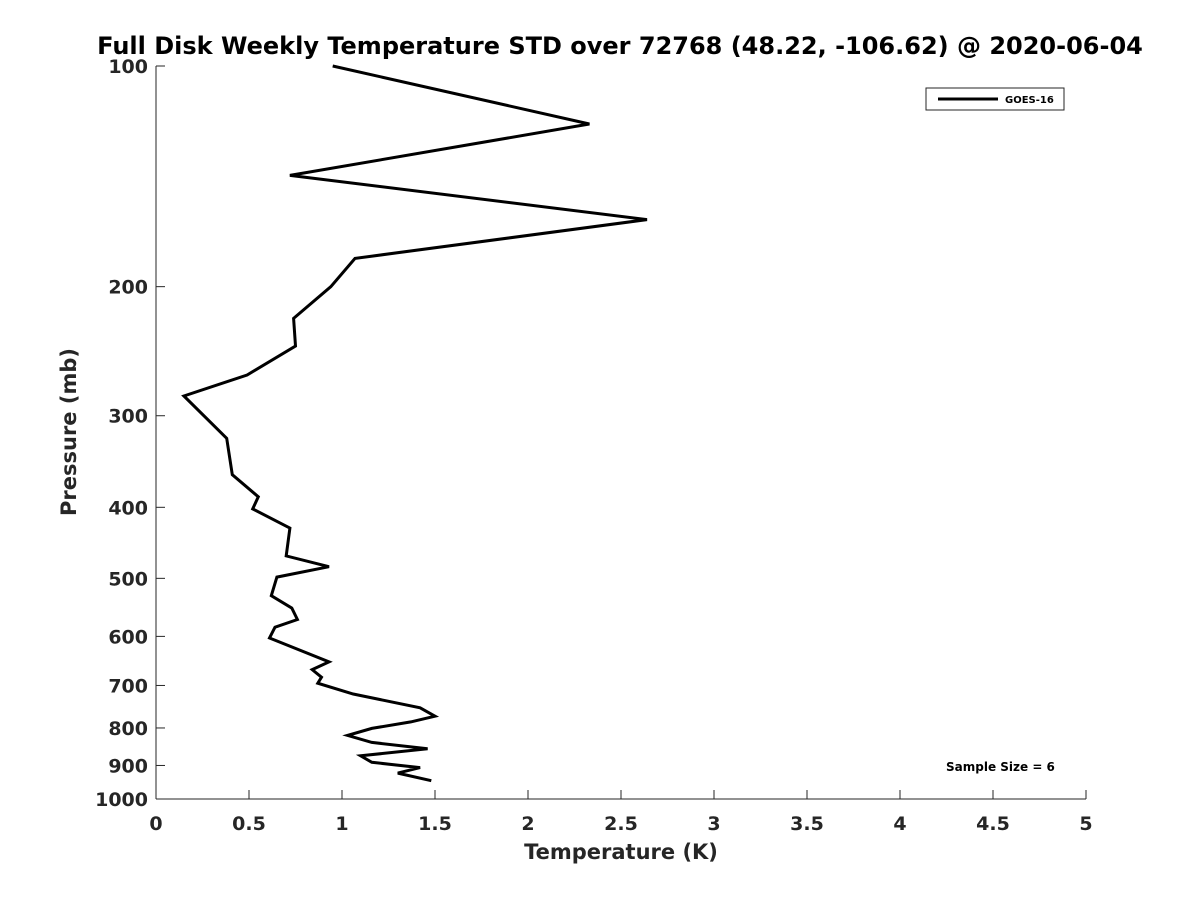 The height and width of the screenshot is (900, 1200). Describe the element at coordinates (621, 824) in the screenshot. I see `x-tick-label: 2.5` at that location.